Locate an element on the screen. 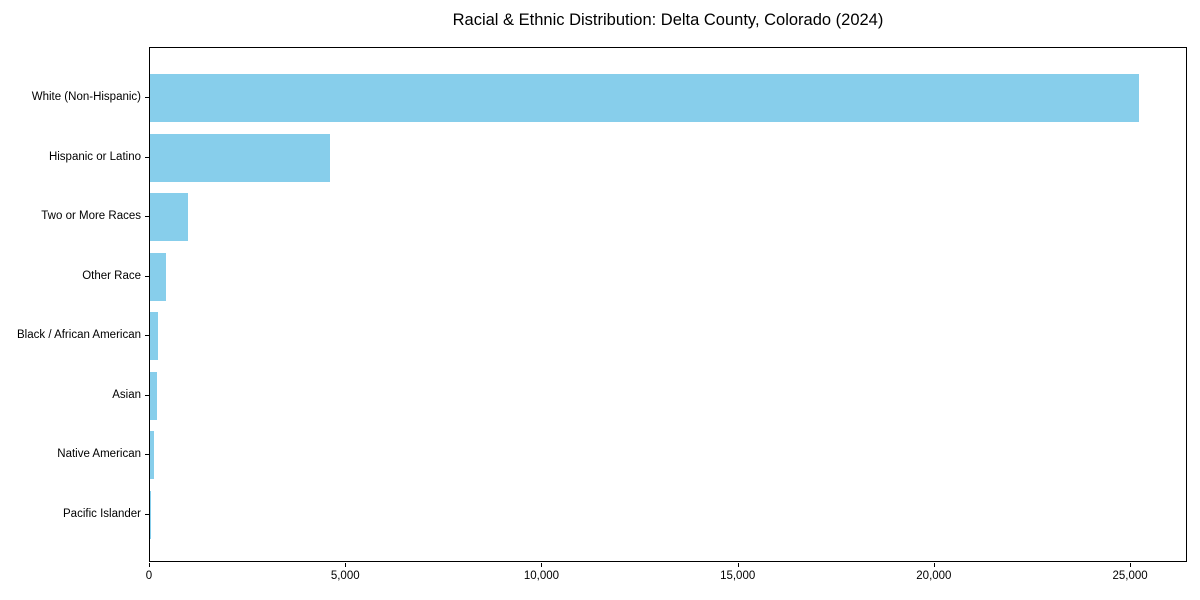  x-axis-tick-label: 5,000 is located at coordinates (345, 576).